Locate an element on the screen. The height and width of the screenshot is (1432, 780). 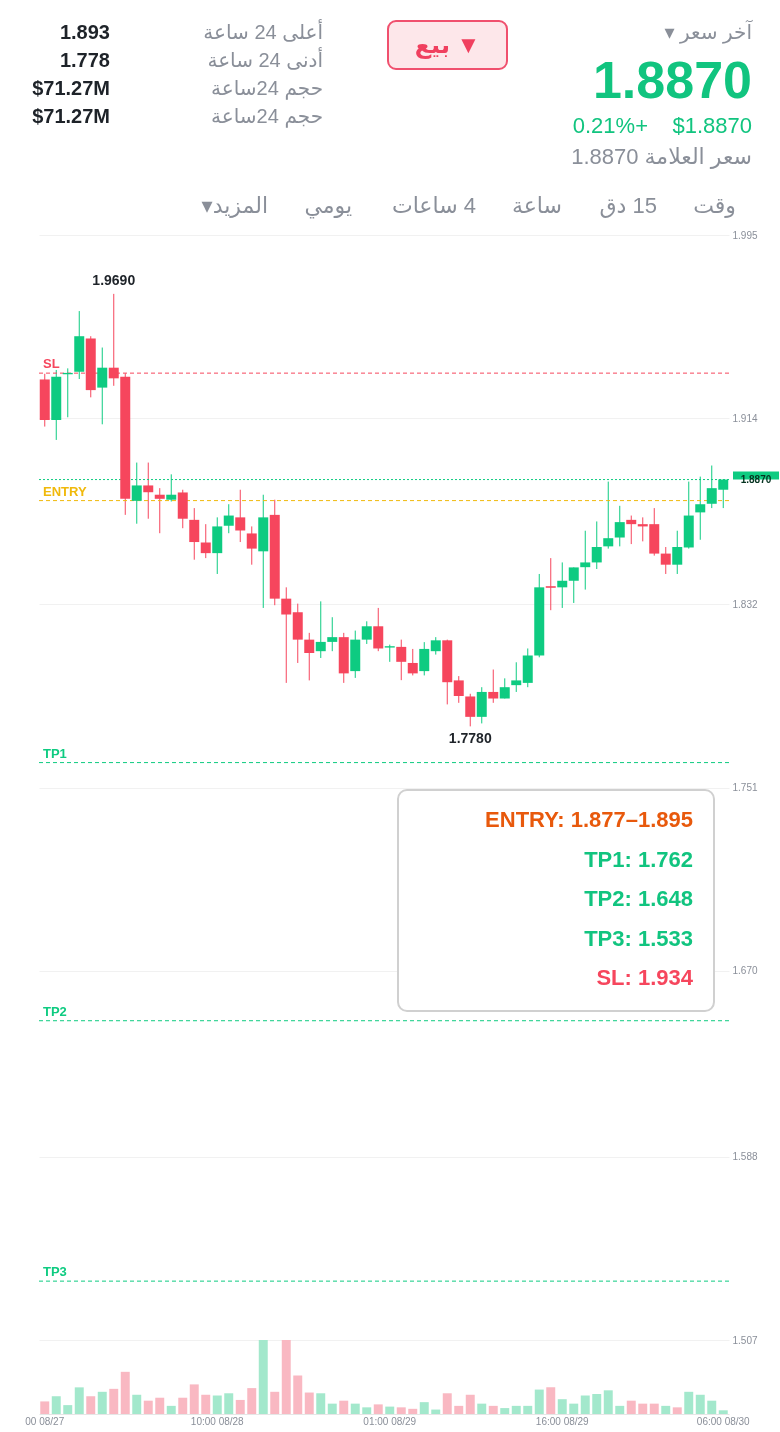
x-tick-label: 16:00 08/29 is located at coordinates (562, 1421).